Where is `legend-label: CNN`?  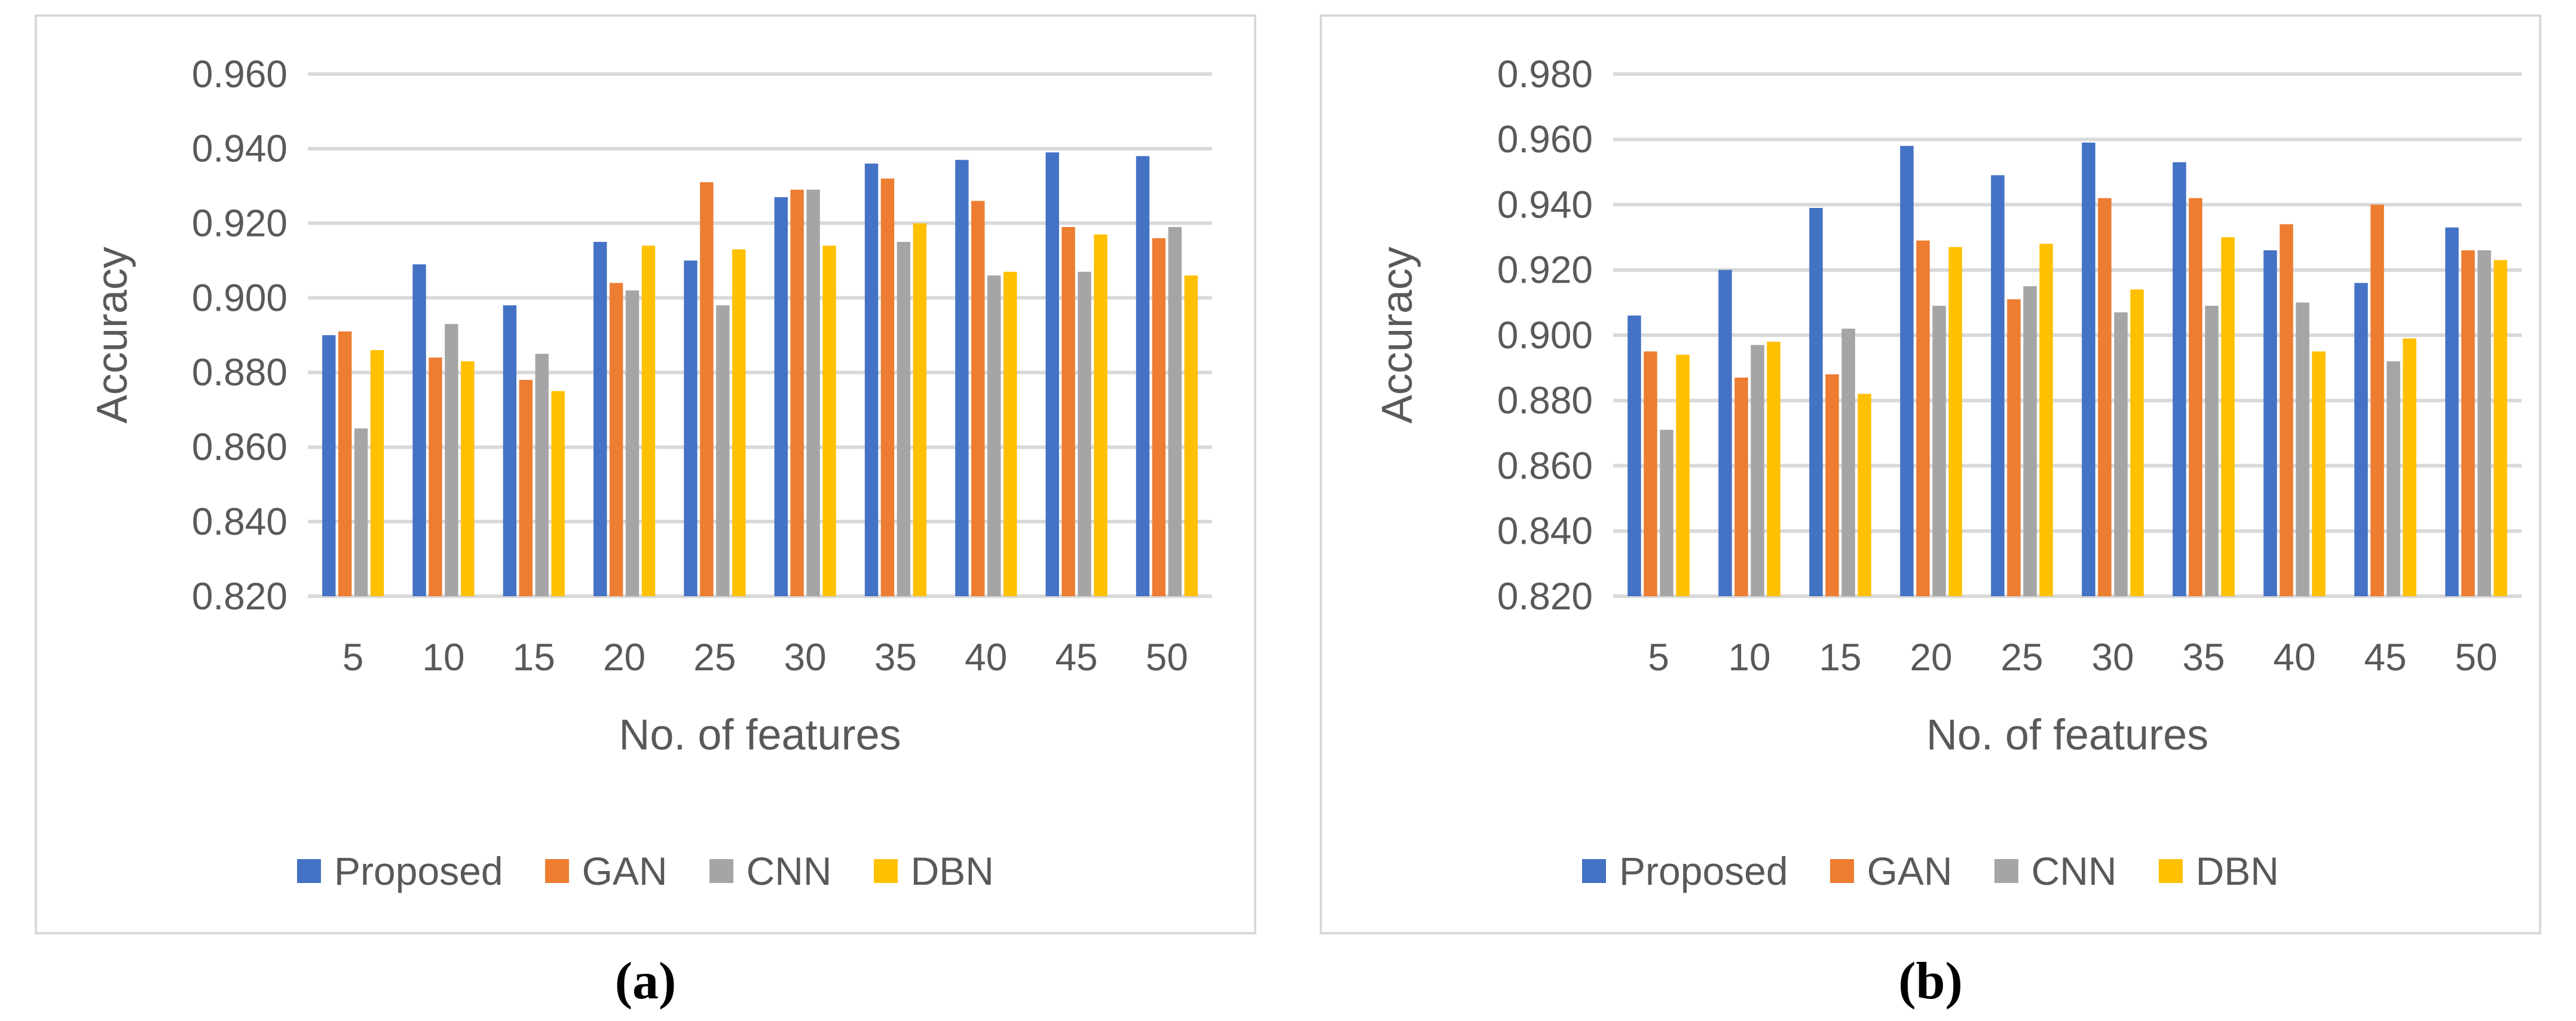 legend-label: CNN is located at coordinates (789, 871).